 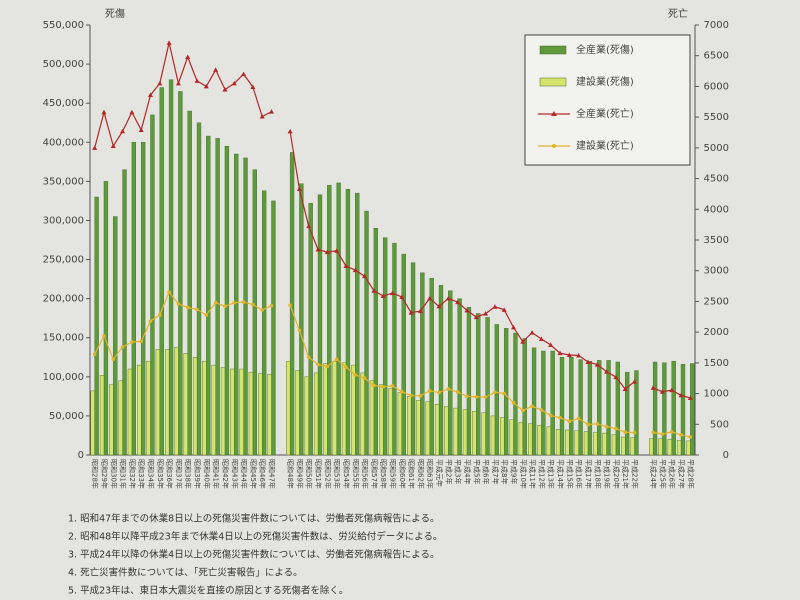 I want to click on legend-swatch, so click(x=553, y=82).